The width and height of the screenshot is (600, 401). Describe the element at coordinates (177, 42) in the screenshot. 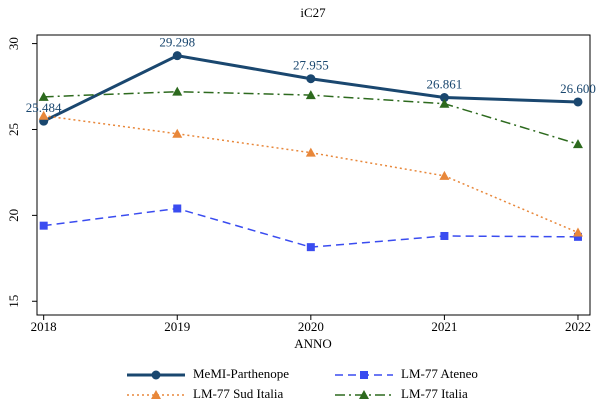

I see `value-label: 29.298` at that location.